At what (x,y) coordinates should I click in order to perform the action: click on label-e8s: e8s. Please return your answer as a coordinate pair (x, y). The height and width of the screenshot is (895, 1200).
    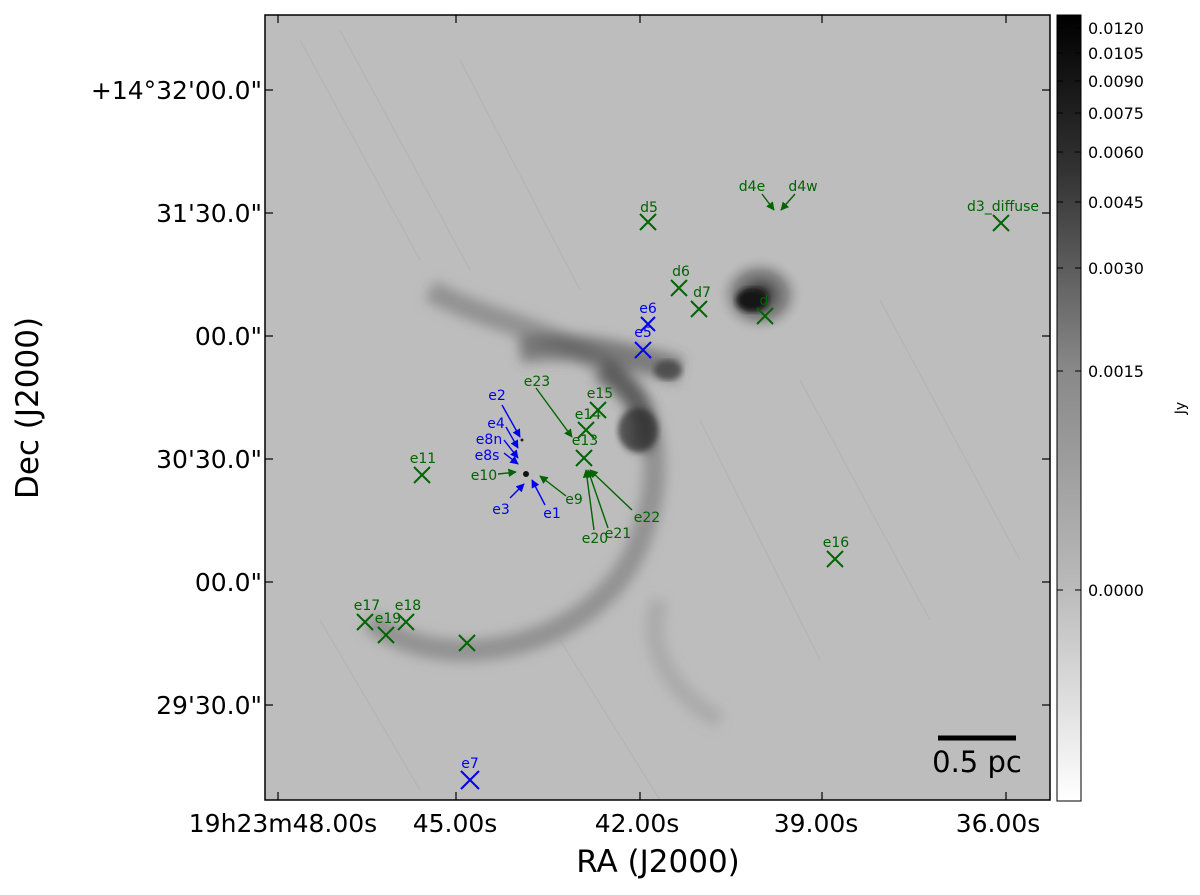
    Looking at the image, I should click on (487, 456).